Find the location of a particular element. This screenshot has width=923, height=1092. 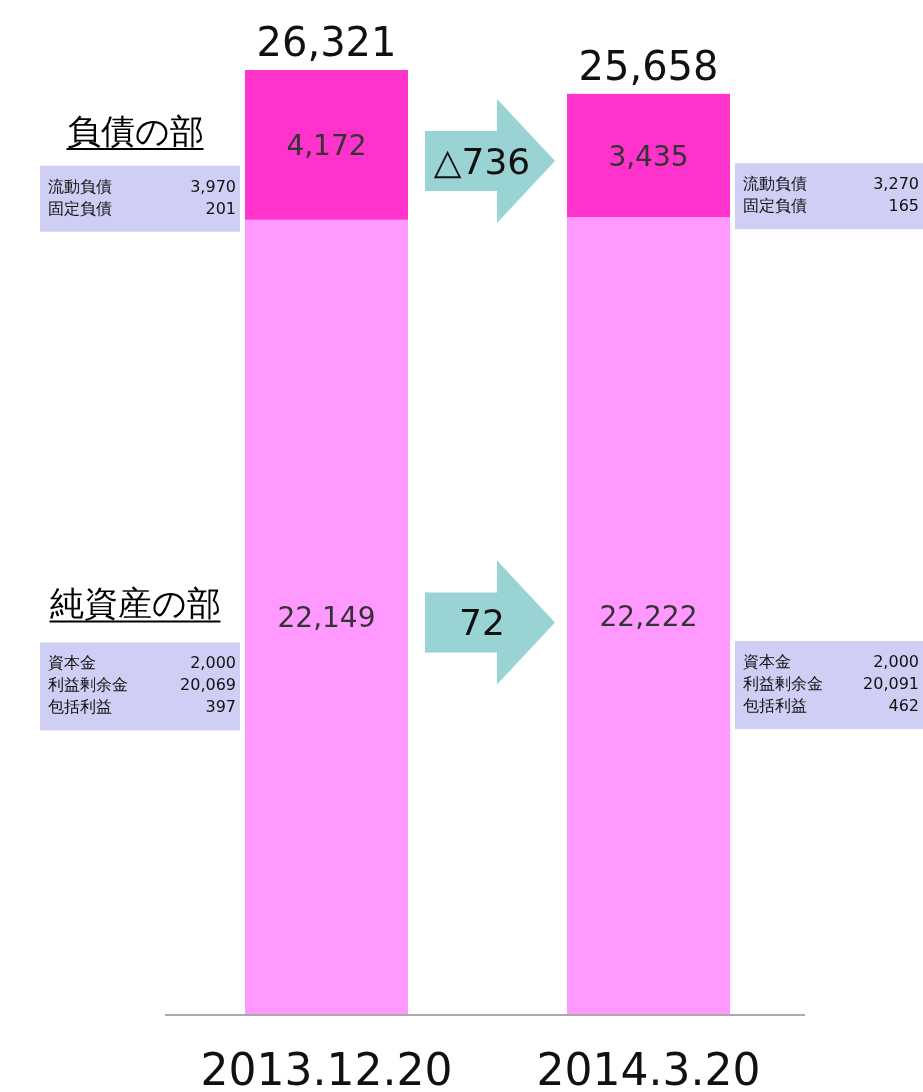

total-label: 26,321 is located at coordinates (326, 42).